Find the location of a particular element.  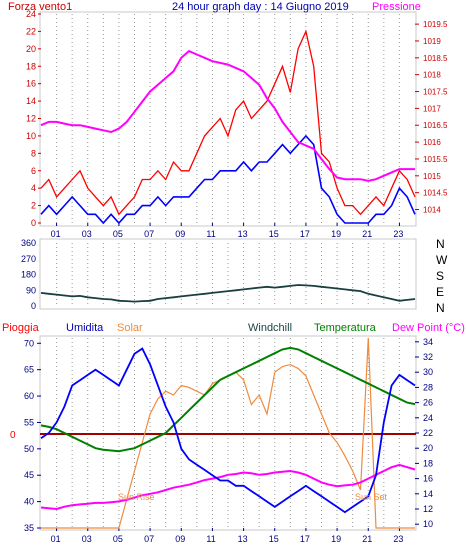

wind-tick-label: 24 is located at coordinates (31, 14).